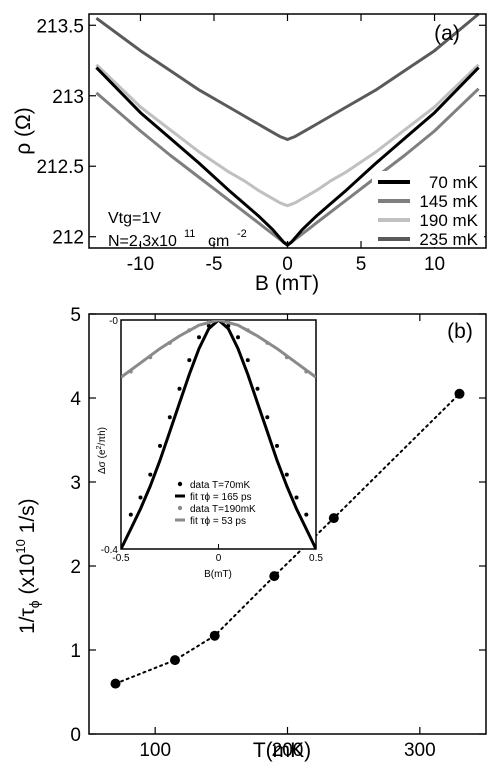  I want to click on y-label-main: 1/τϕ (x1010 1/s), so click(27, 566).